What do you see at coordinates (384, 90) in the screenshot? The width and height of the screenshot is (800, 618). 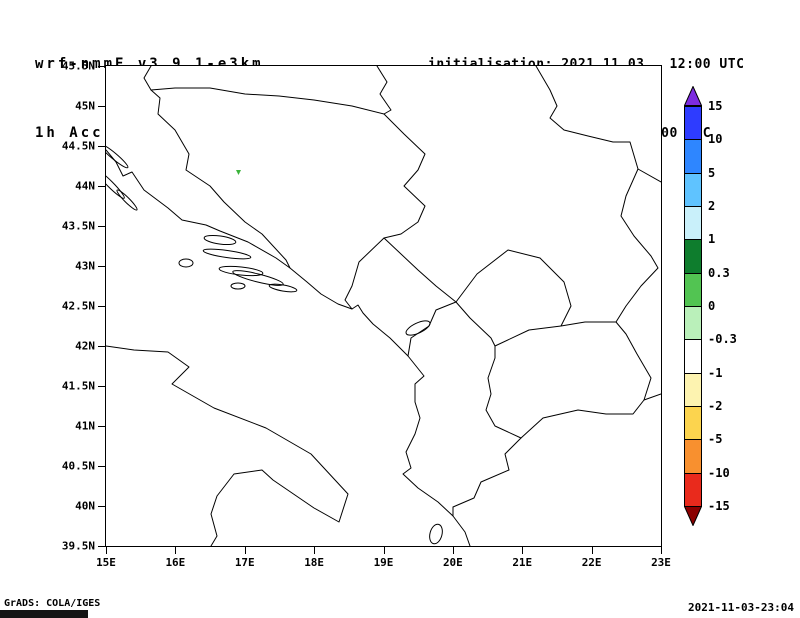 I see `border-croatia-serbia` at bounding box center [384, 90].